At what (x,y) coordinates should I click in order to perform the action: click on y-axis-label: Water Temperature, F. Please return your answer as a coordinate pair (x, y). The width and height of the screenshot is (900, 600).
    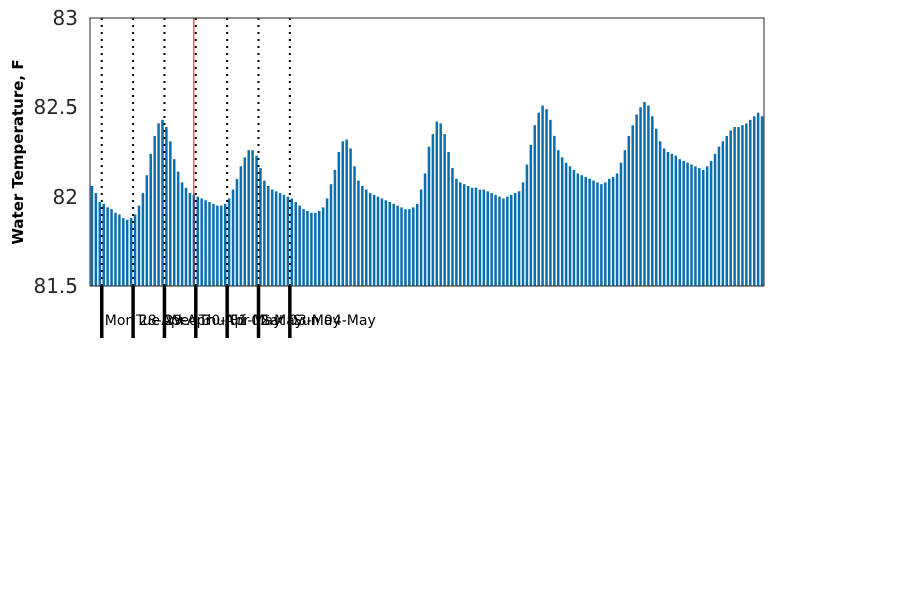
    Looking at the image, I should click on (18, 151).